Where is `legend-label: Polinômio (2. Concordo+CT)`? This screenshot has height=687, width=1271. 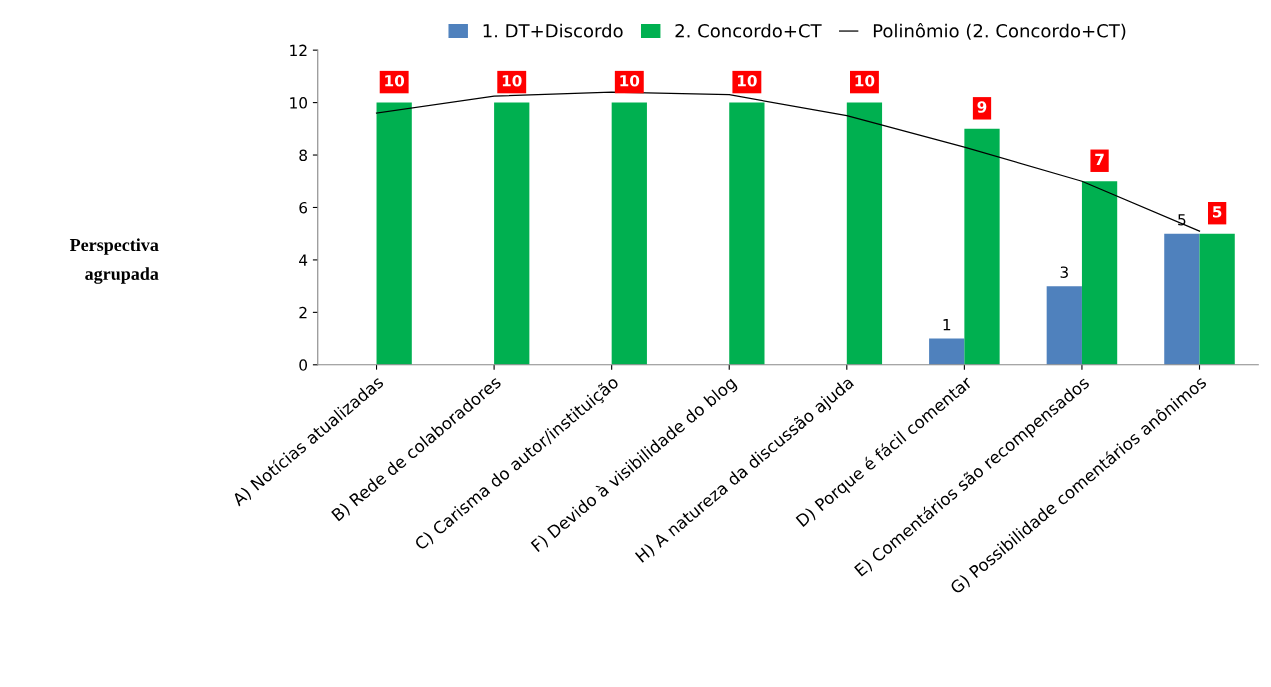 legend-label: Polinômio (2. Concordo+CT) is located at coordinates (999, 31).